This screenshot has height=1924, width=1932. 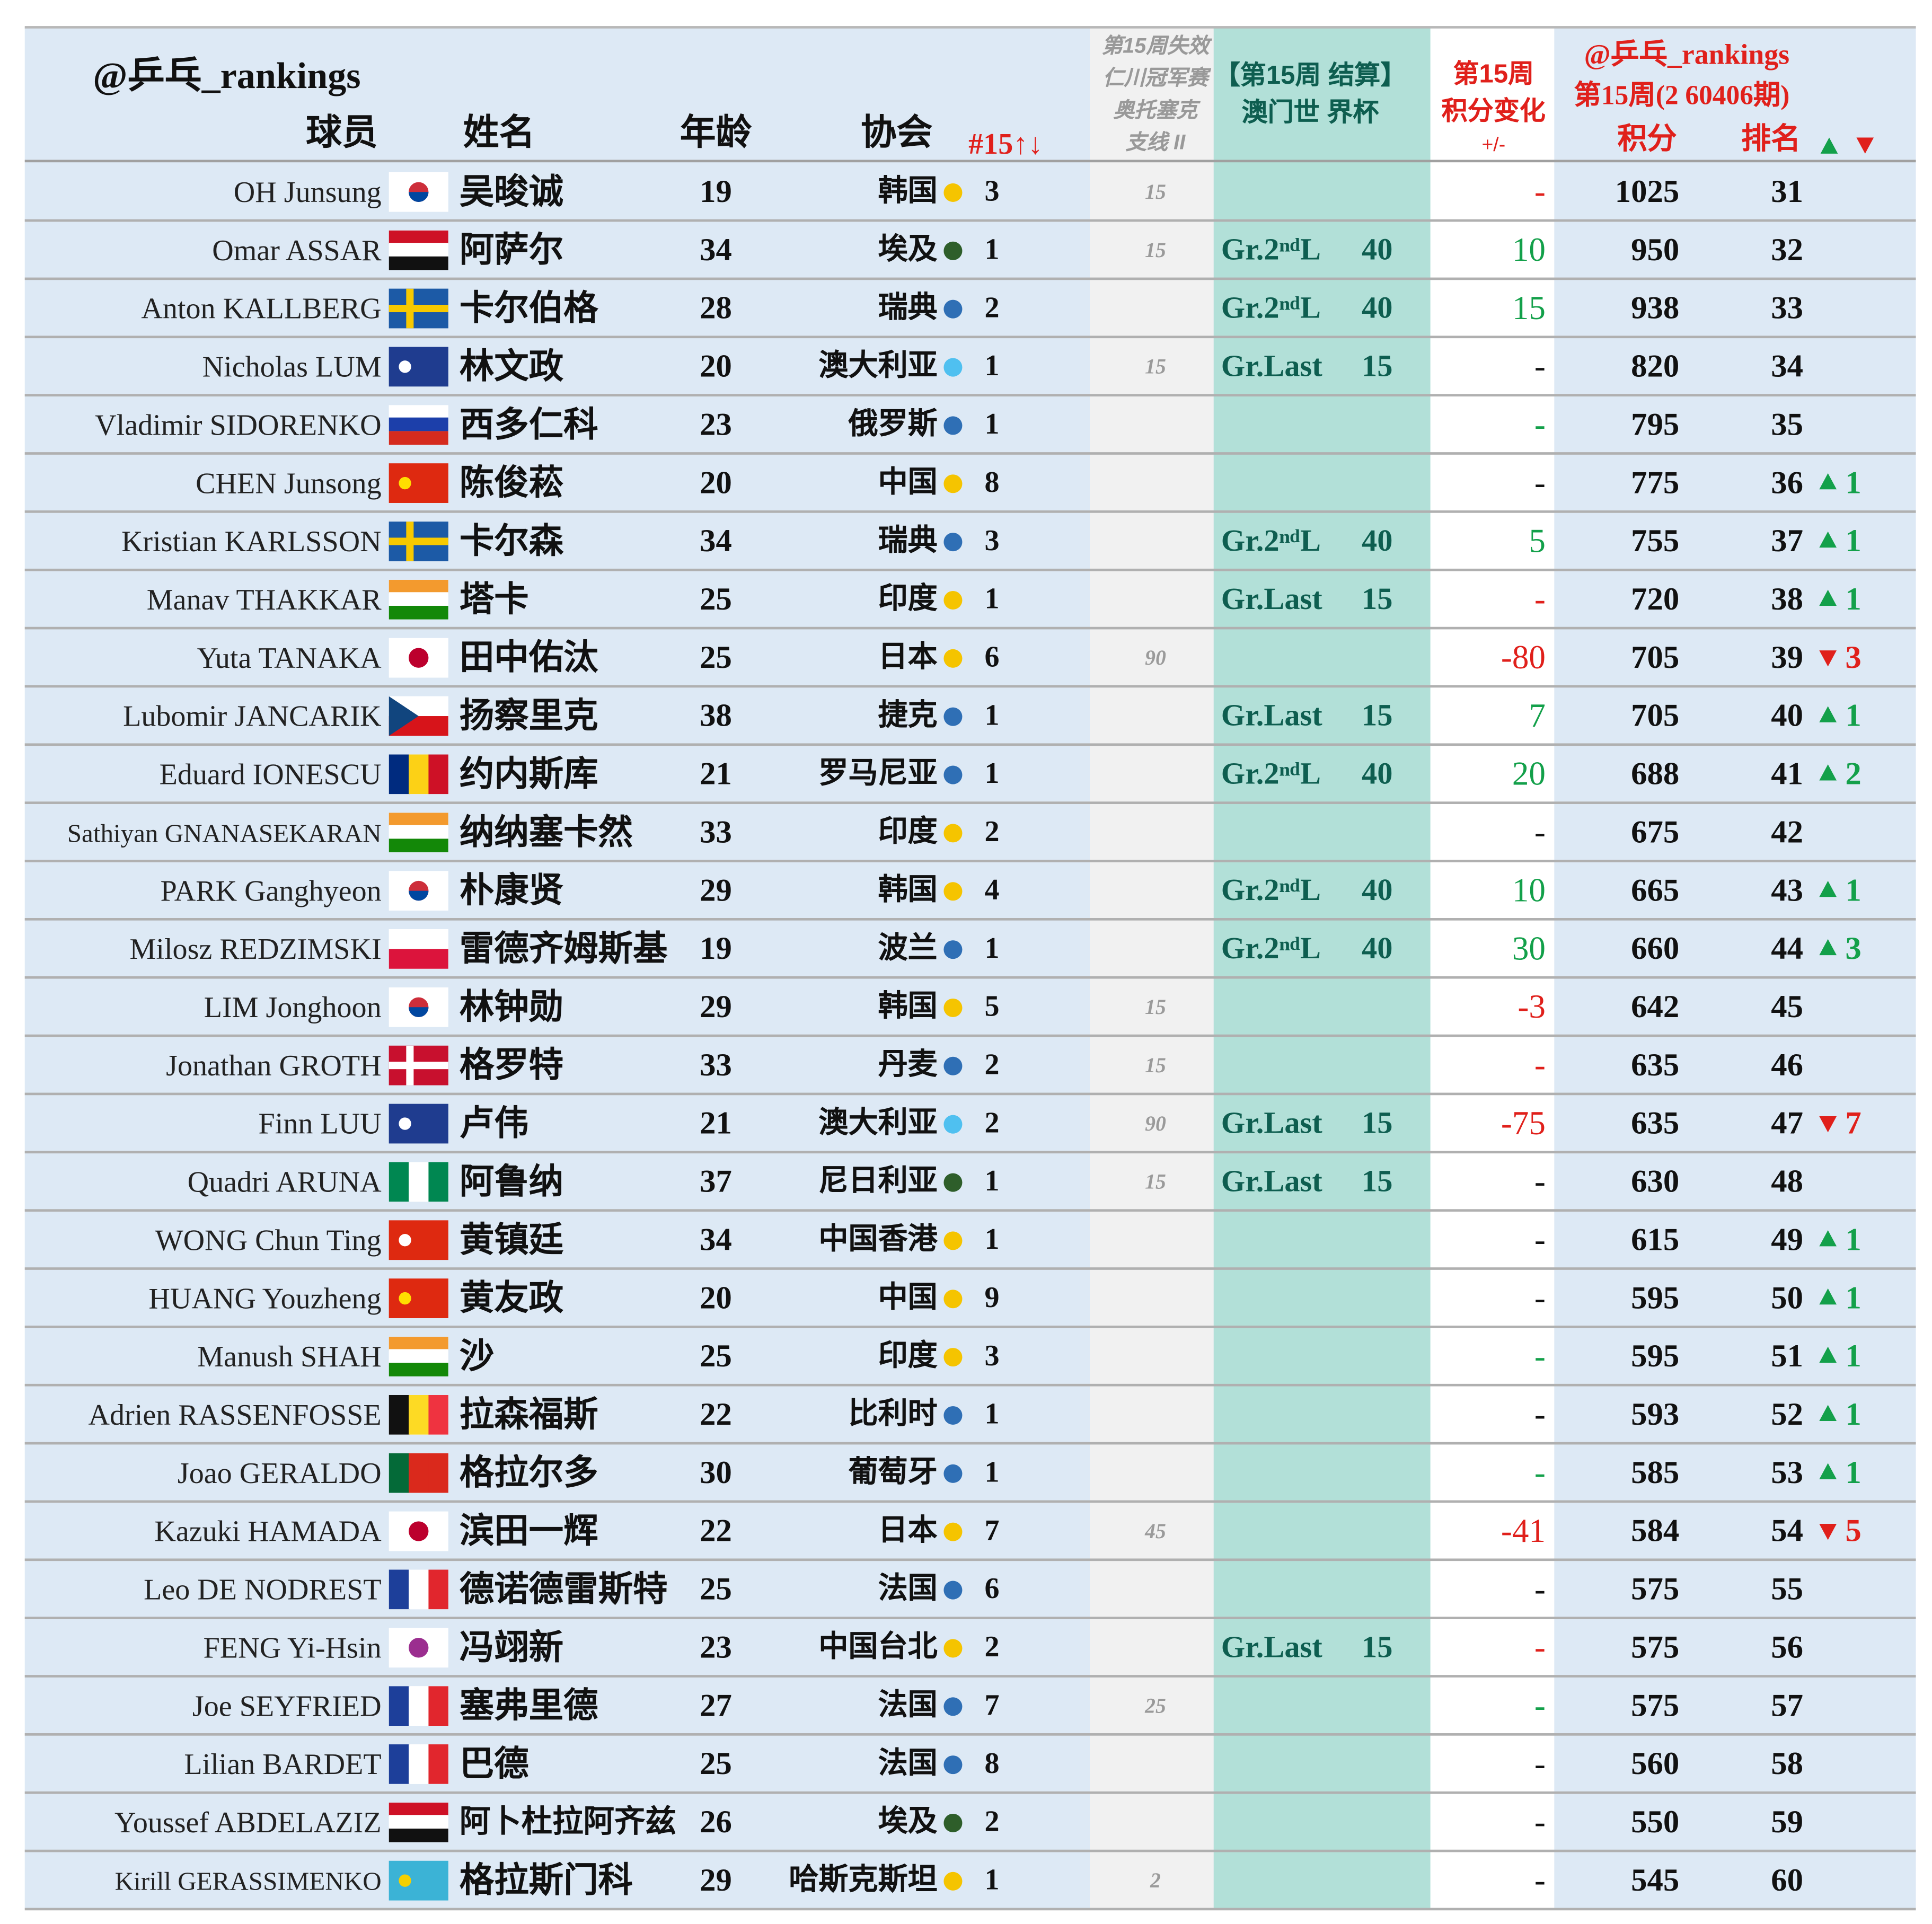 What do you see at coordinates (563, 947) in the screenshot?
I see `player-cn: 雷德齐姆斯基` at bounding box center [563, 947].